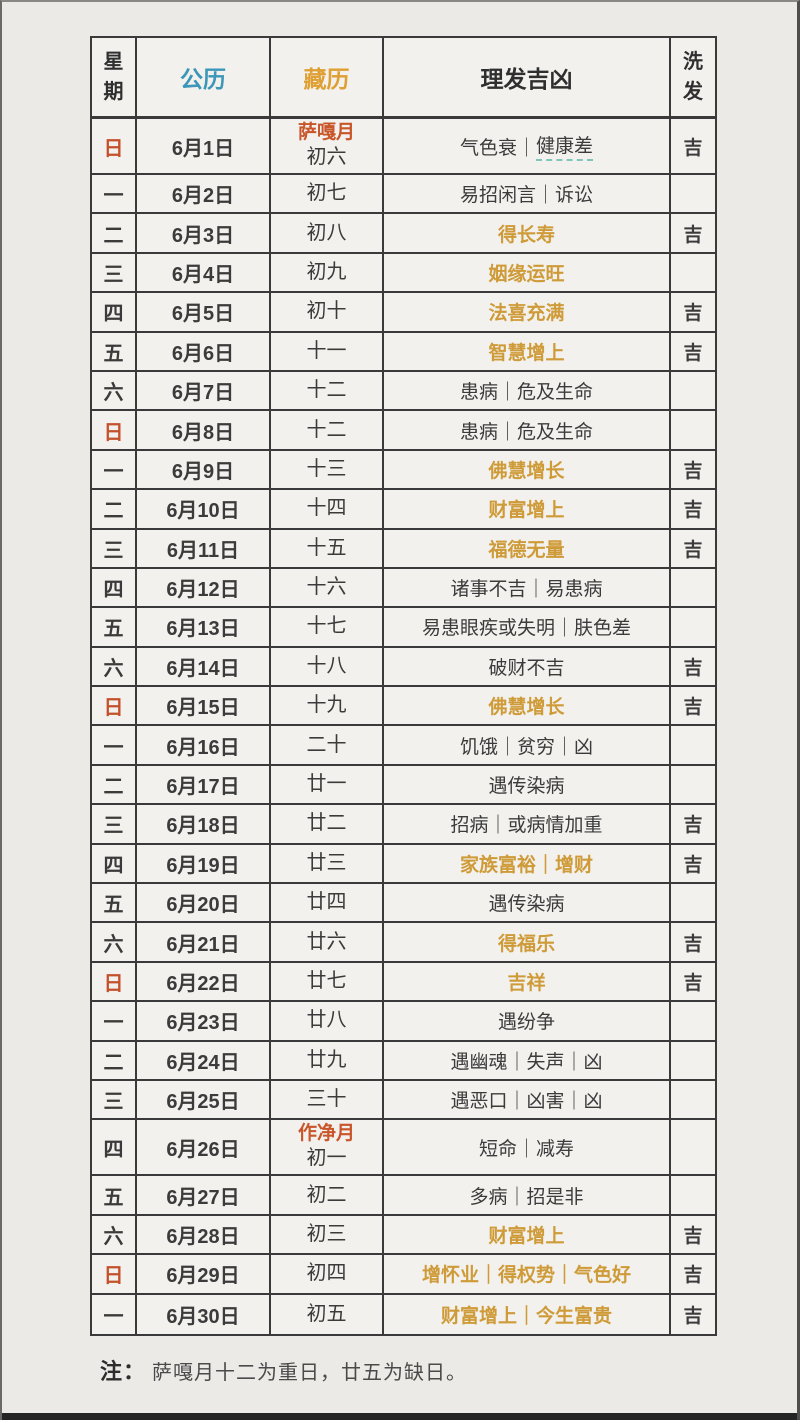 The image size is (800, 1420). What do you see at coordinates (403, 864) in the screenshot?
I see `table-row: 四 6月19日 廿三 家族富裕｜增财吉` at bounding box center [403, 864].